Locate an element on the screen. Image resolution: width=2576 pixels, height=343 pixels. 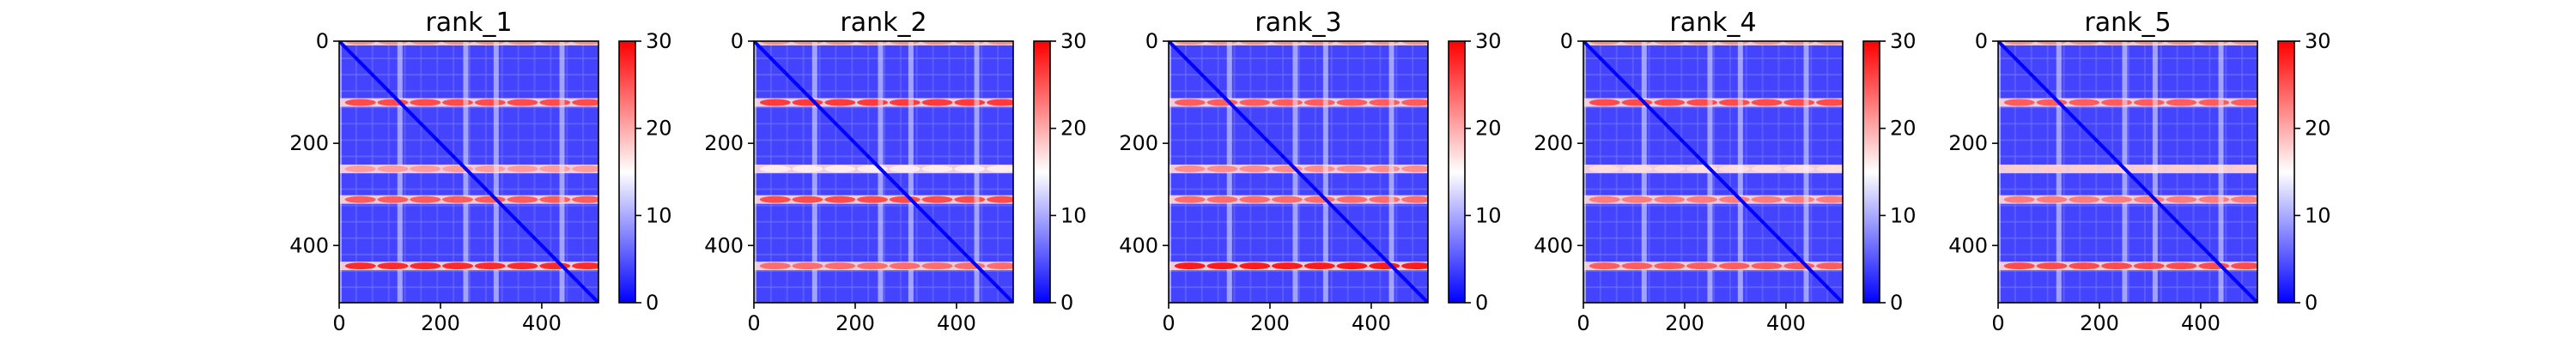
y-tick-label: 200 is located at coordinates (1968, 143).